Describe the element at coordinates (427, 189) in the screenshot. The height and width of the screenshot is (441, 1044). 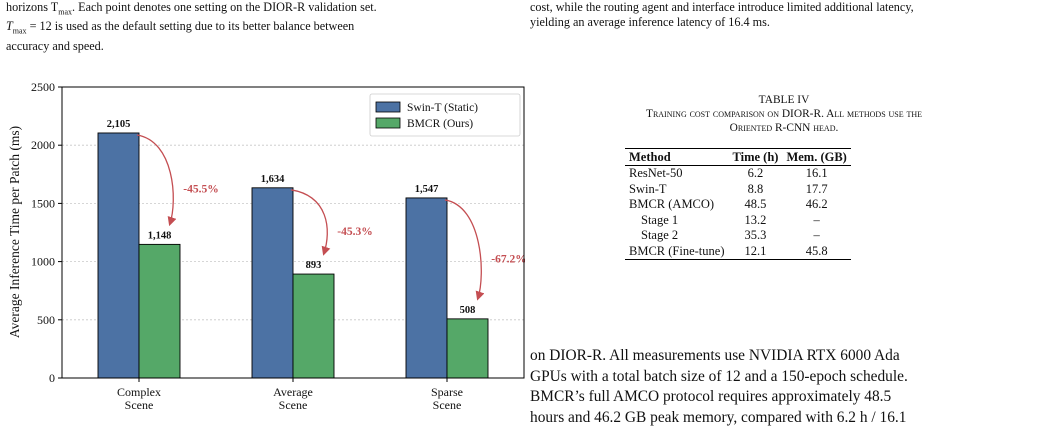
I see `bar-value-label: 1,547` at that location.